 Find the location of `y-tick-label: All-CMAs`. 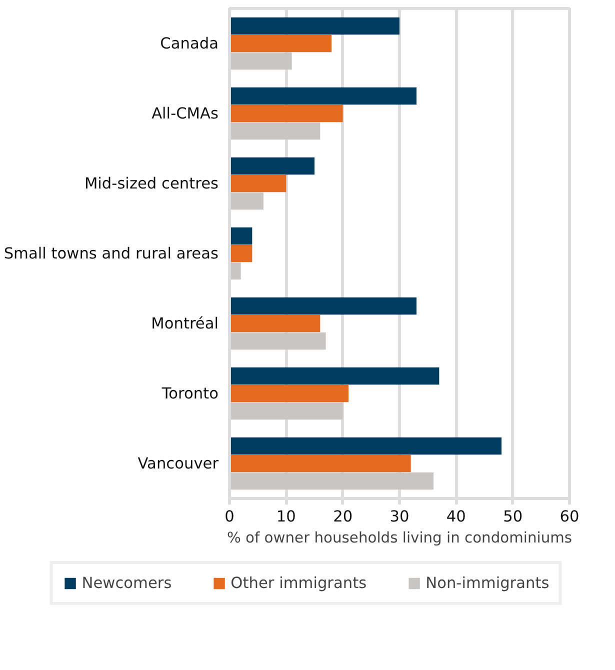

y-tick-label: All-CMAs is located at coordinates (185, 113).